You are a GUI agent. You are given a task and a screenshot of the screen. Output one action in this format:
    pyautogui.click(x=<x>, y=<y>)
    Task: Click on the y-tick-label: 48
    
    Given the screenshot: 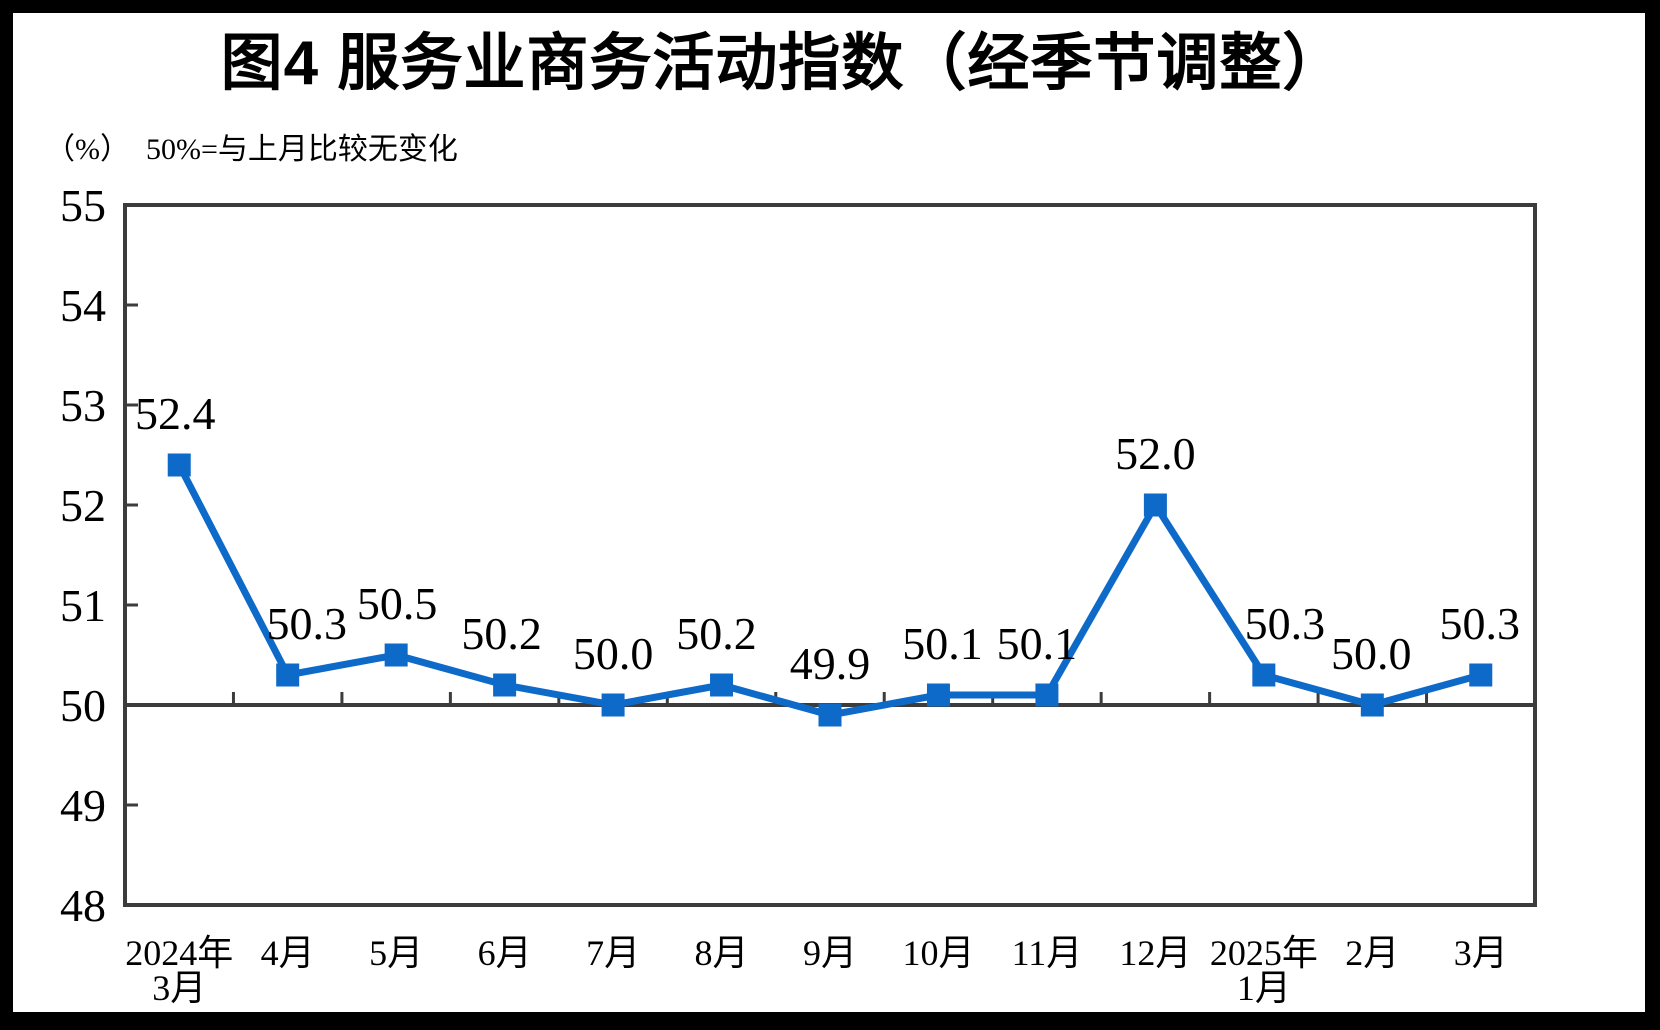 What is the action you would take?
    pyautogui.click(x=83, y=905)
    